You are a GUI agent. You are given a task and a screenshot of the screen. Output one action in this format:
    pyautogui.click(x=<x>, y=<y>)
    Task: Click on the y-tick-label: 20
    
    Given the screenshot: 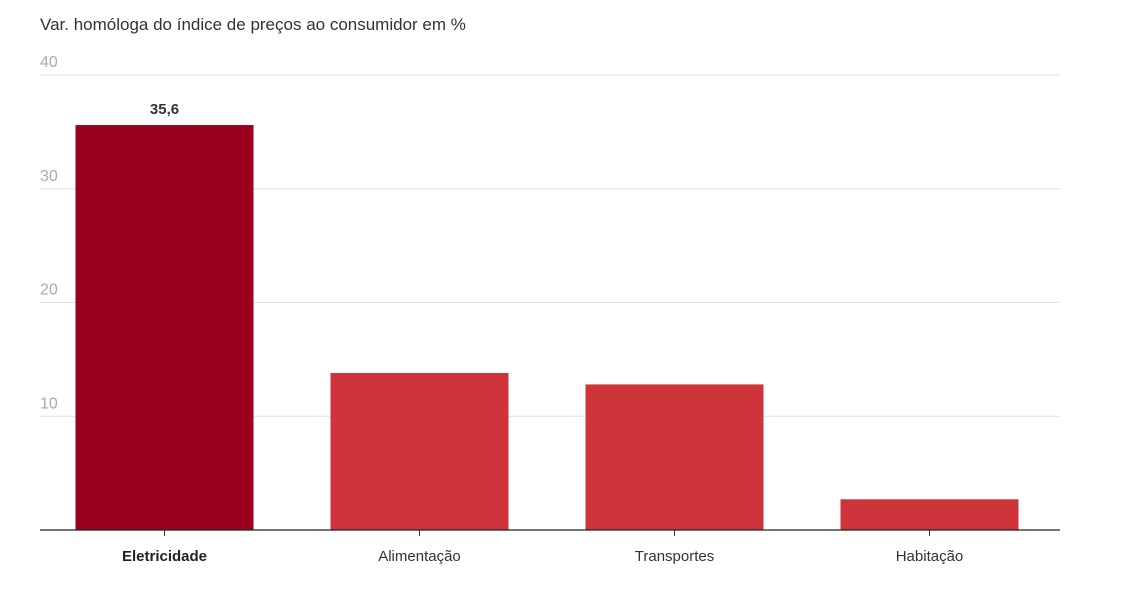 What is the action you would take?
    pyautogui.click(x=49, y=290)
    